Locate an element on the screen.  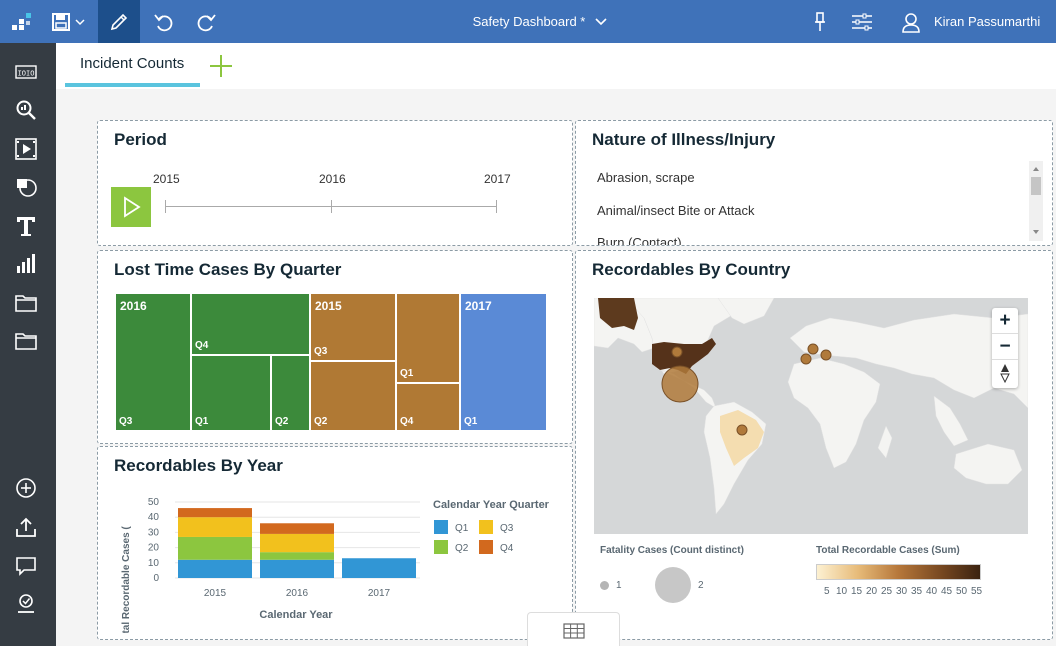
list-scrollbar is located at coordinates (1036, 201).